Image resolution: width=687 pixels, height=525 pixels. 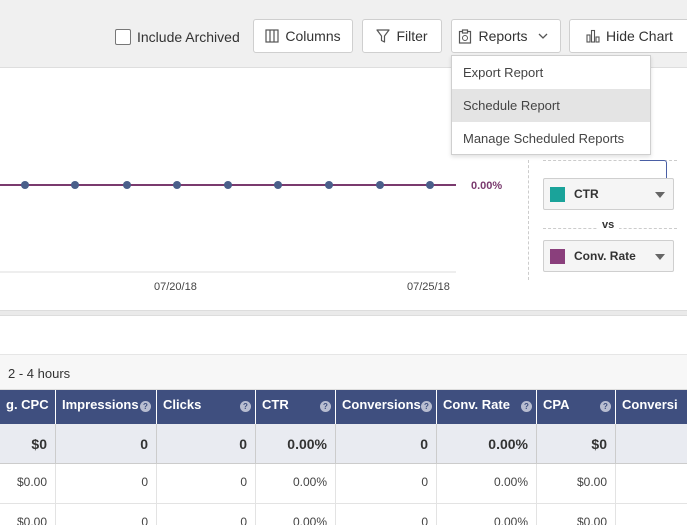 I want to click on column-header-label: Clicks, so click(x=182, y=404).